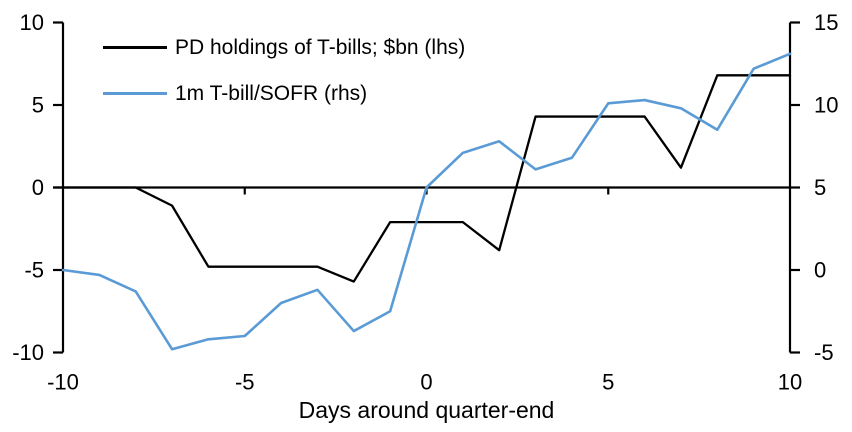 The height and width of the screenshot is (432, 852). Describe the element at coordinates (426, 382) in the screenshot. I see `x-axis-tick-label: 0` at that location.